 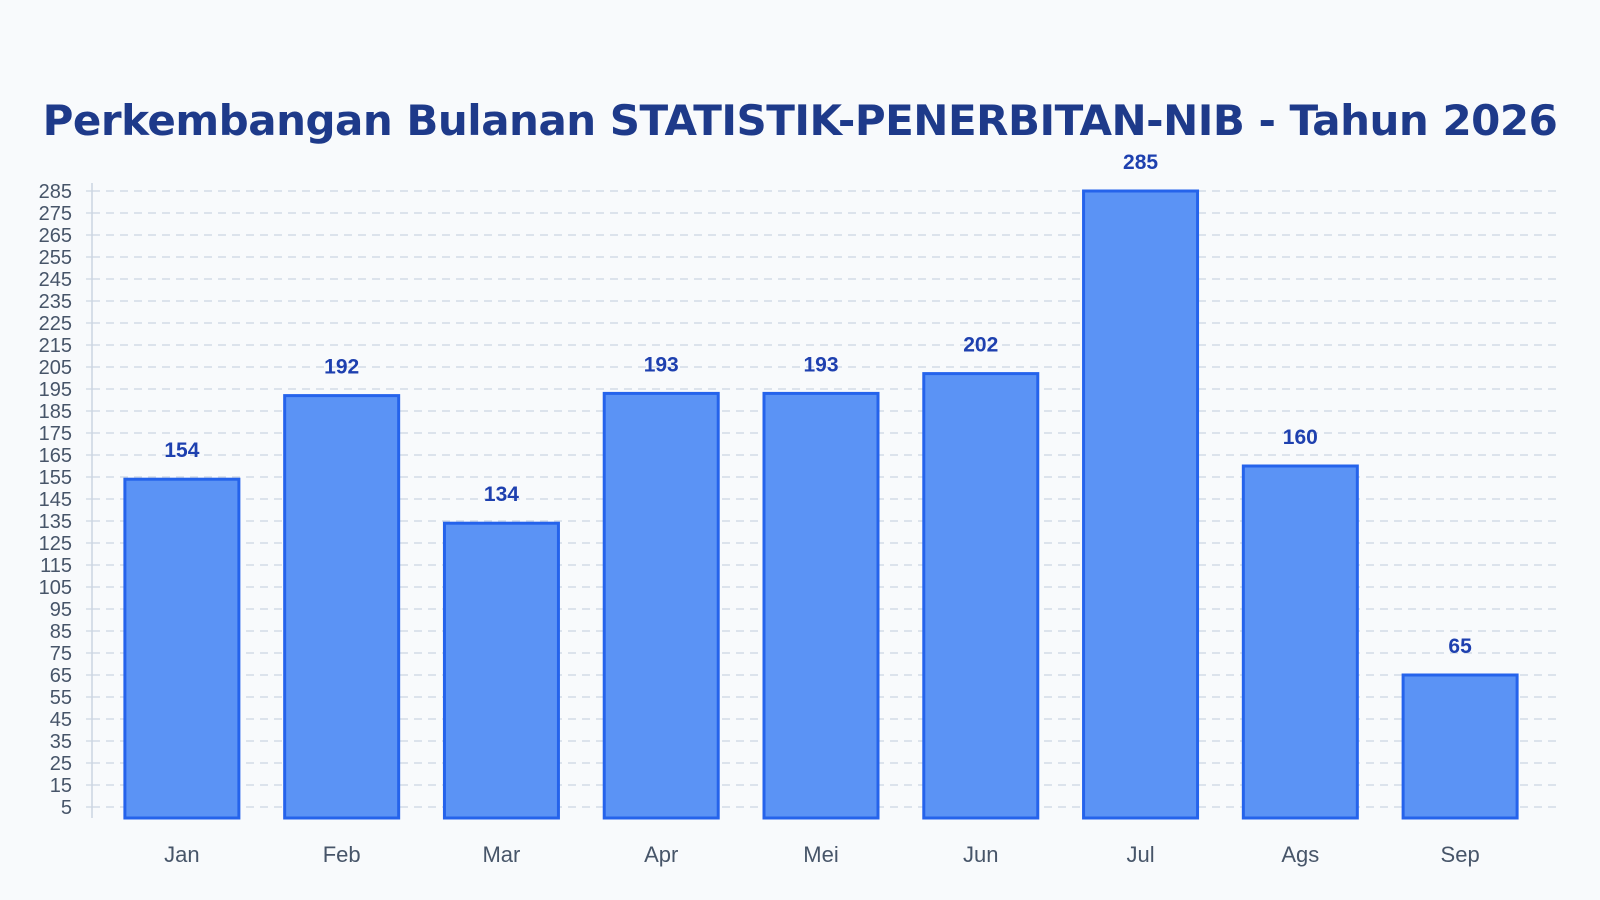 I want to click on bar-ags, so click(x=1300, y=642).